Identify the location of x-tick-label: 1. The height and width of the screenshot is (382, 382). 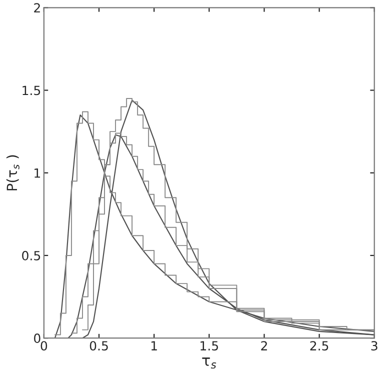
(154, 345).